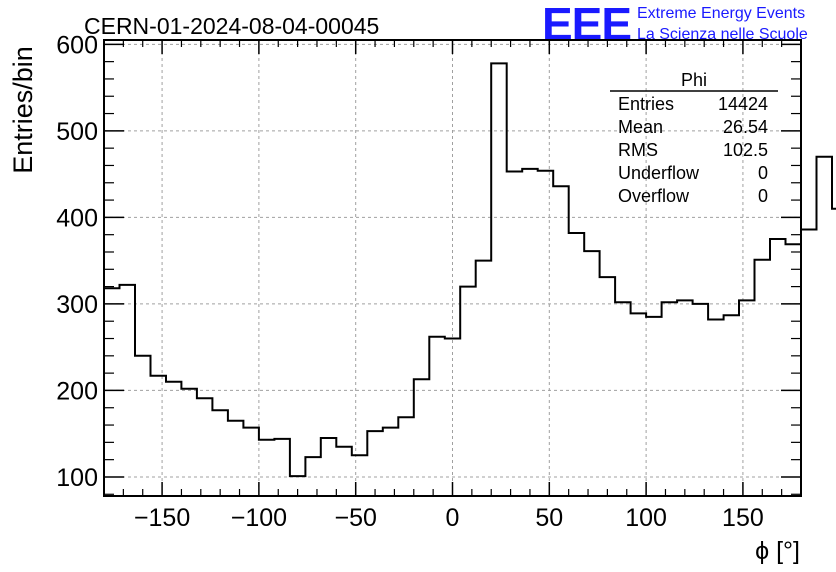  I want to click on y-axis-label: Entries/bin, so click(23, 110).